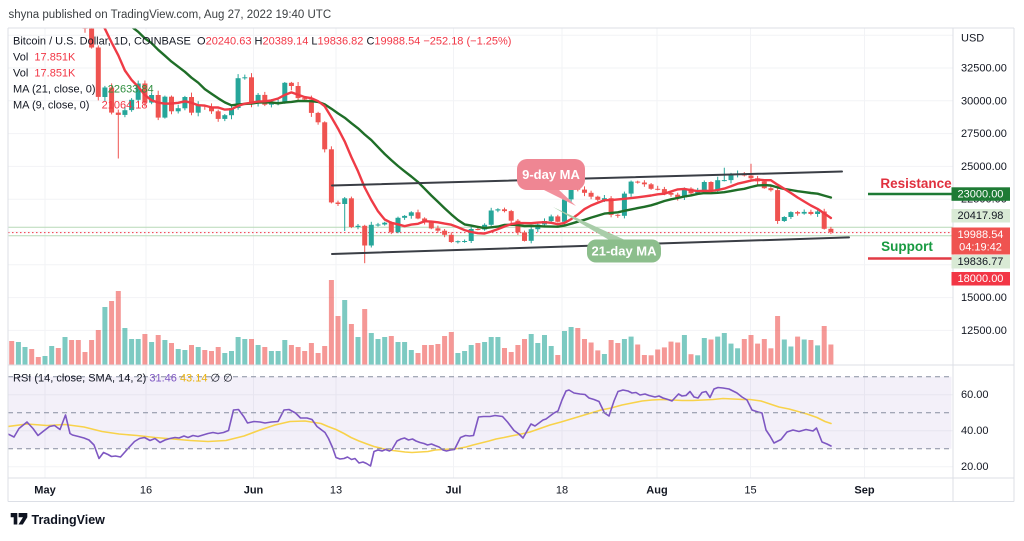 Image resolution: width=1024 pixels, height=541 pixels. What do you see at coordinates (254, 491) in the screenshot?
I see `svg-text: Jun` at bounding box center [254, 491].